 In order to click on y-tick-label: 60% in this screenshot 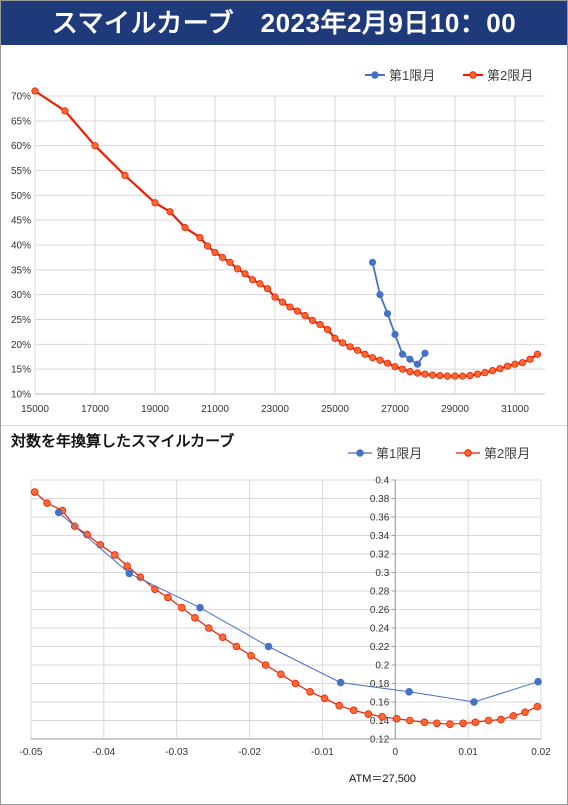, I will do `click(21, 146)`.